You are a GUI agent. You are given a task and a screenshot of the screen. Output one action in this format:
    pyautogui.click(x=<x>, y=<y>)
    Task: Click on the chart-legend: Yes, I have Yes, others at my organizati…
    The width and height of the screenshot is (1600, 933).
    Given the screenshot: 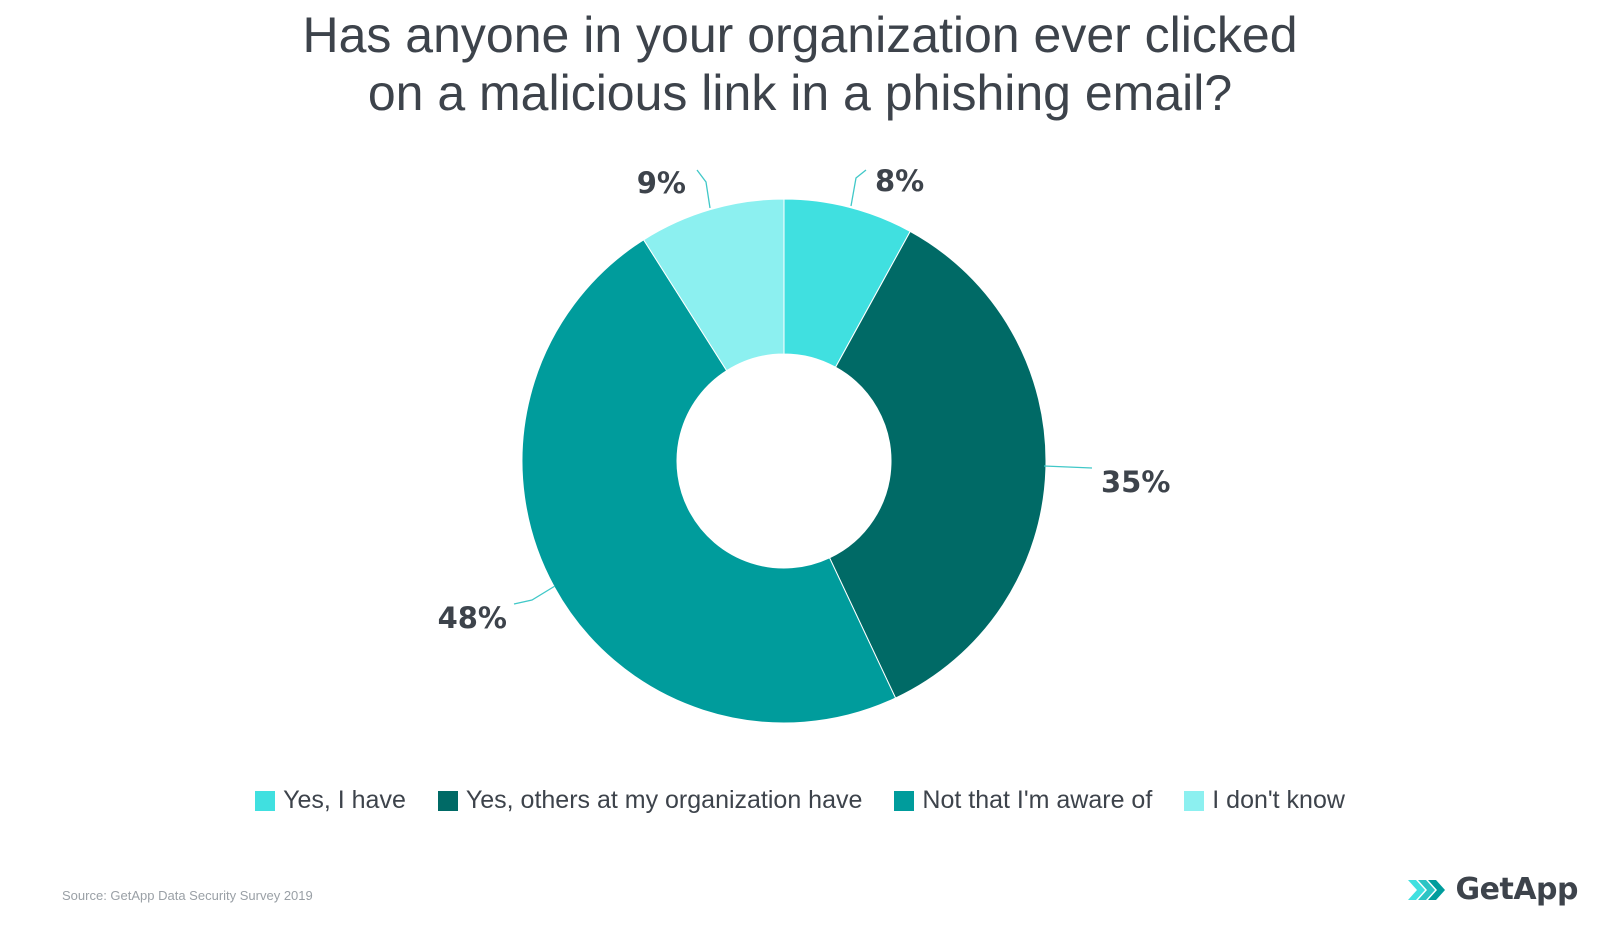 What is the action you would take?
    pyautogui.click(x=800, y=800)
    